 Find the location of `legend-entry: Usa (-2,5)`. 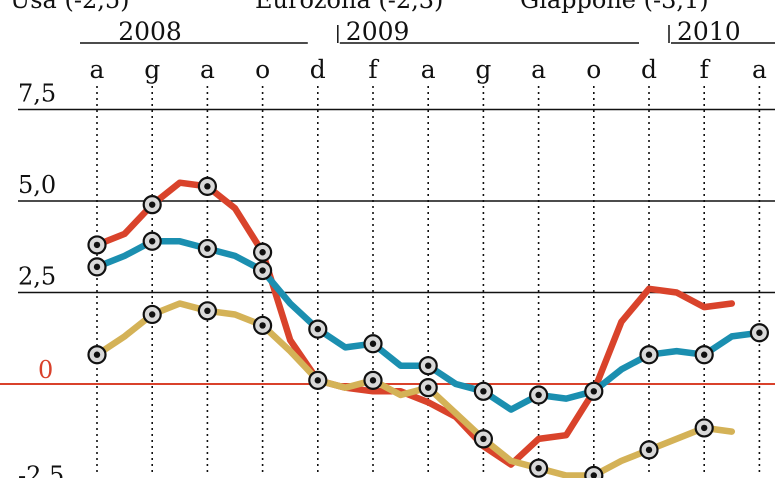

legend-entry: Usa (-2,5) is located at coordinates (69, 7).